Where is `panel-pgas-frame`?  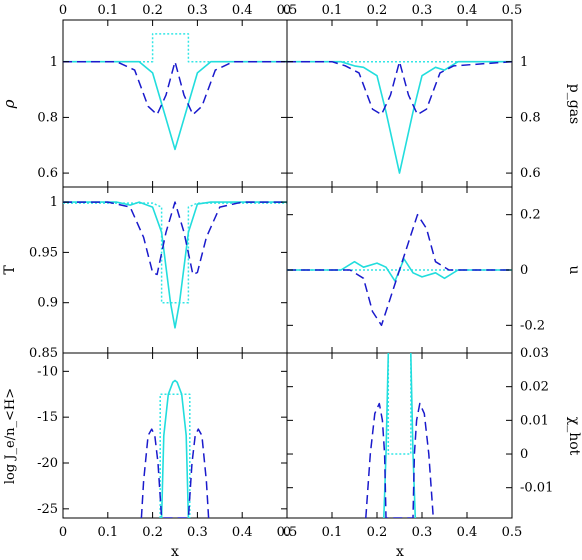 panel-pgas-frame is located at coordinates (399, 103).